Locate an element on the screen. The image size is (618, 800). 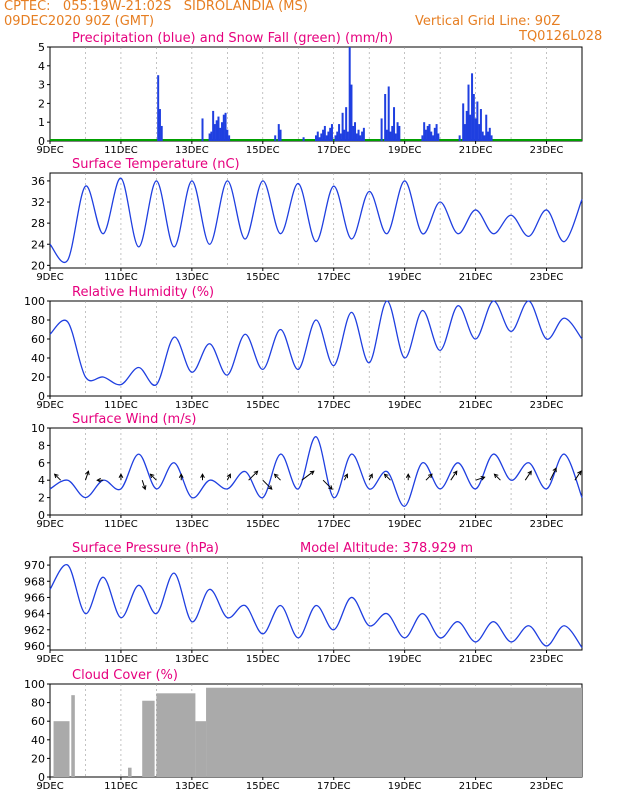
y-tick-label: 968 is located at coordinates (34, 581).